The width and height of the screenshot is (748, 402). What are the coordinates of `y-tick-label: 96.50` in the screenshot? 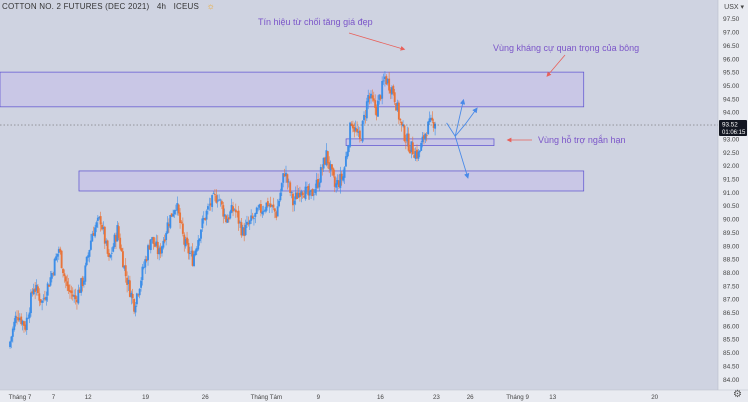 It's located at (731, 46).